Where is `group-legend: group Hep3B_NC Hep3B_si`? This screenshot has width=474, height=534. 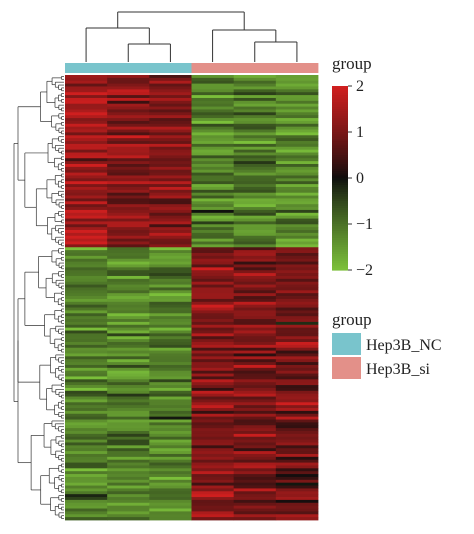 group-legend: group Hep3B_NC Hep3B_si is located at coordinates (387, 344).